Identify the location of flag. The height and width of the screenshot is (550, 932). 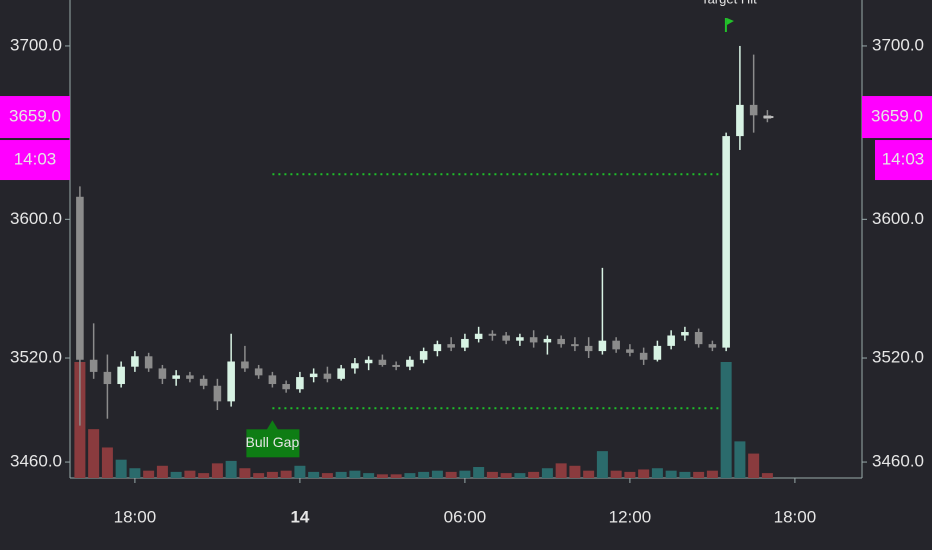
(730, 21).